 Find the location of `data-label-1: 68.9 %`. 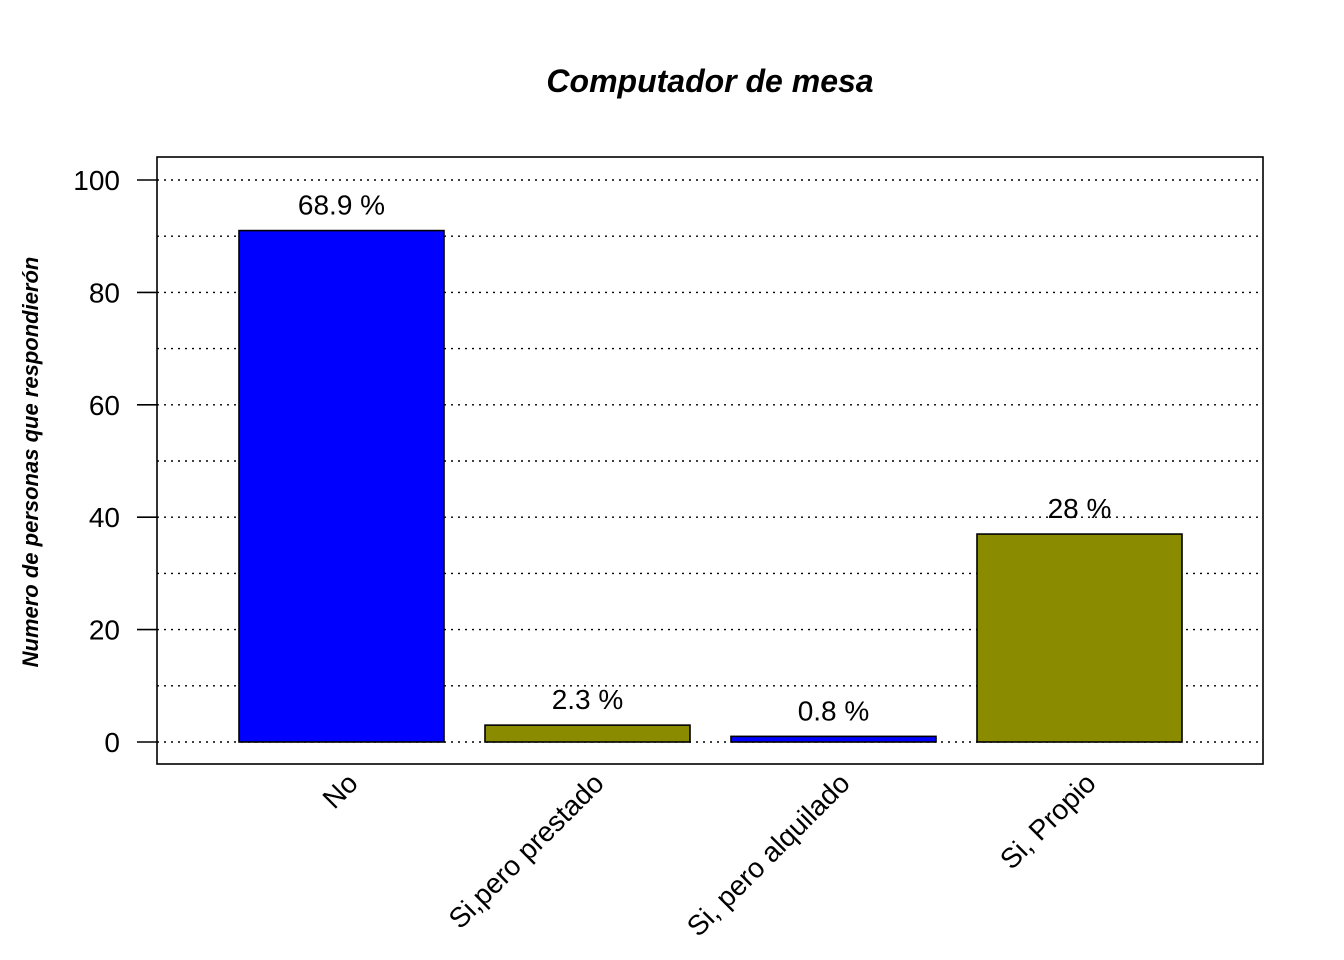

data-label-1: 68.9 % is located at coordinates (341, 205).